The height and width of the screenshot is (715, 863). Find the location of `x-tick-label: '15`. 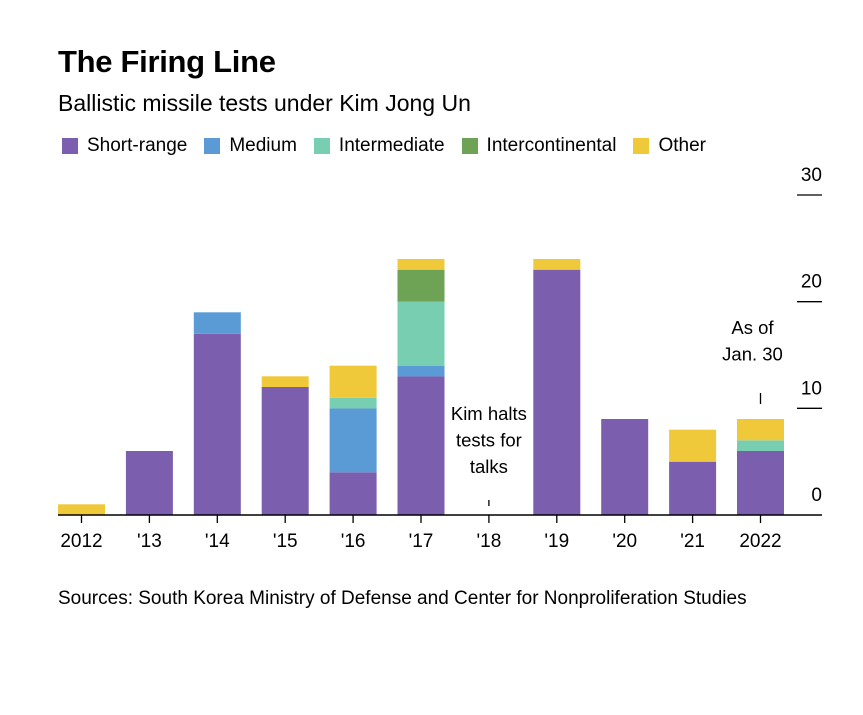

x-tick-label: '15 is located at coordinates (285, 541).